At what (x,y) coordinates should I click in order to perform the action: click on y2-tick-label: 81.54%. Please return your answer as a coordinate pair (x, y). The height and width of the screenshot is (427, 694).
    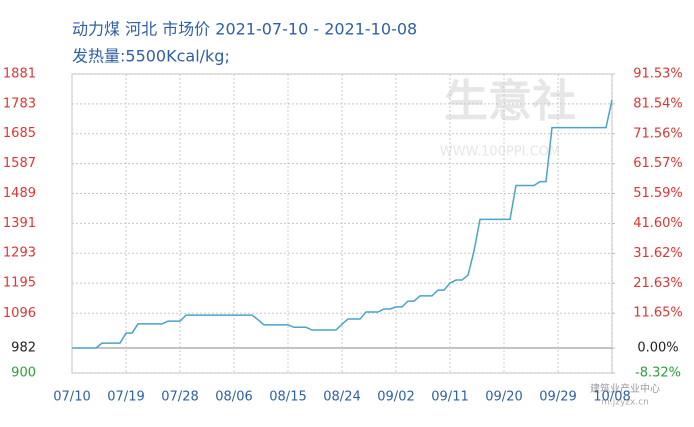
    Looking at the image, I should click on (658, 103).